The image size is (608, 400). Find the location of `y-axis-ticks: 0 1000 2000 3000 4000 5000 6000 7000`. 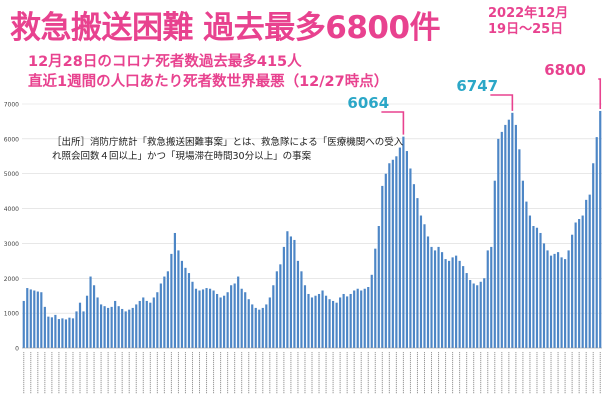

y-axis-ticks: 0 1000 2000 3000 4000 5000 6000 7000 is located at coordinates (11, 227).